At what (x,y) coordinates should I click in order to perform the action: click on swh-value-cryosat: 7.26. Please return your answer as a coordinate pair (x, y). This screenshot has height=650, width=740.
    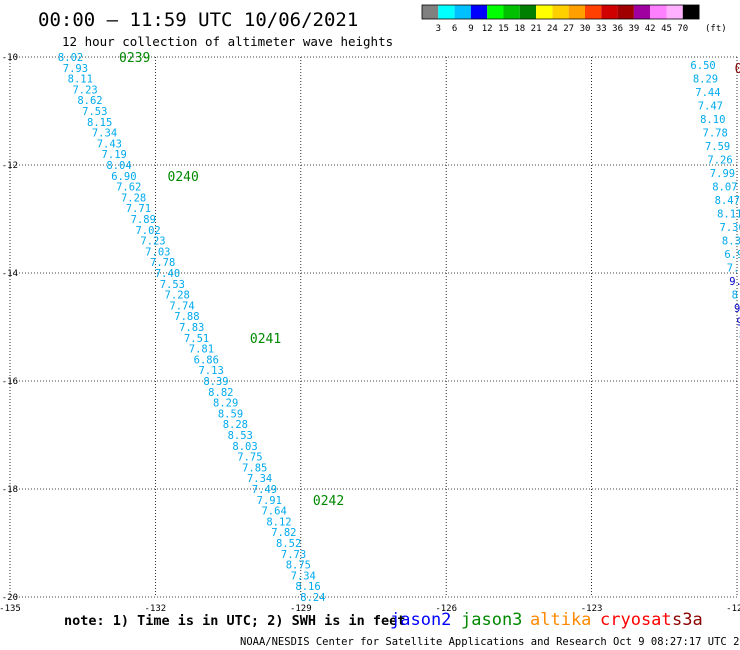
    Looking at the image, I should click on (719, 161).